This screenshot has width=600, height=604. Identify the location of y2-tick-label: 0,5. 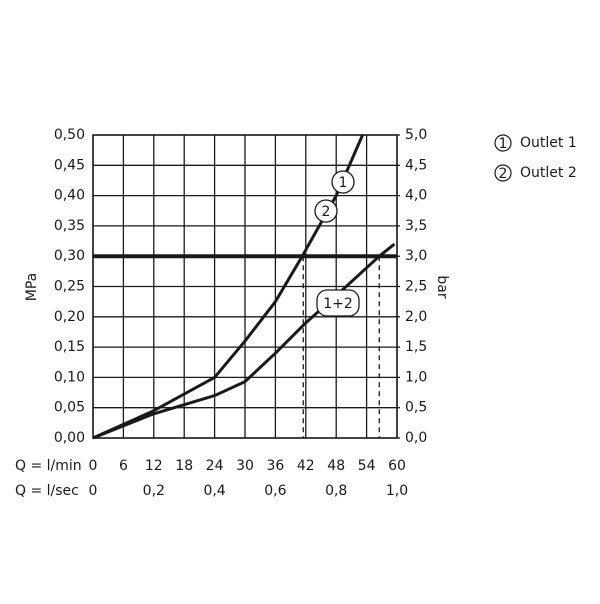
(416, 408).